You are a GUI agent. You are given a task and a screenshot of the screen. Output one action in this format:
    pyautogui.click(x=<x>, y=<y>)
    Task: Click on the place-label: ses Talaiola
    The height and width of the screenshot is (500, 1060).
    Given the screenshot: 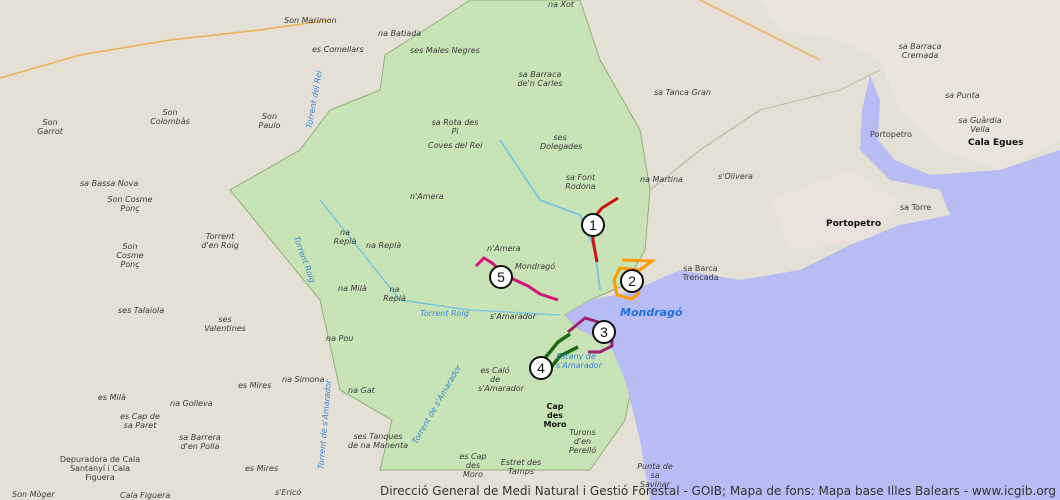 What is the action you would take?
    pyautogui.click(x=141, y=310)
    